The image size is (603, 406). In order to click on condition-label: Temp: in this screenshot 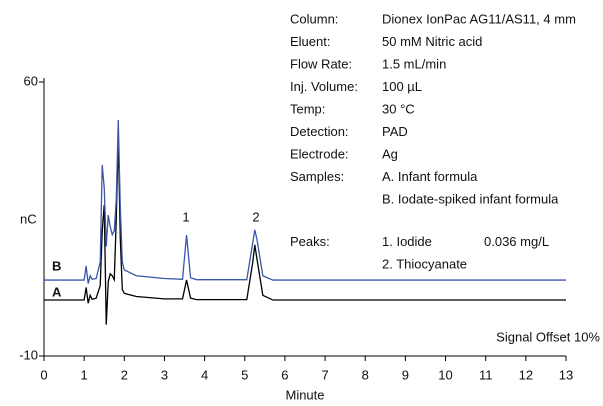, I will do `click(307, 108)`.